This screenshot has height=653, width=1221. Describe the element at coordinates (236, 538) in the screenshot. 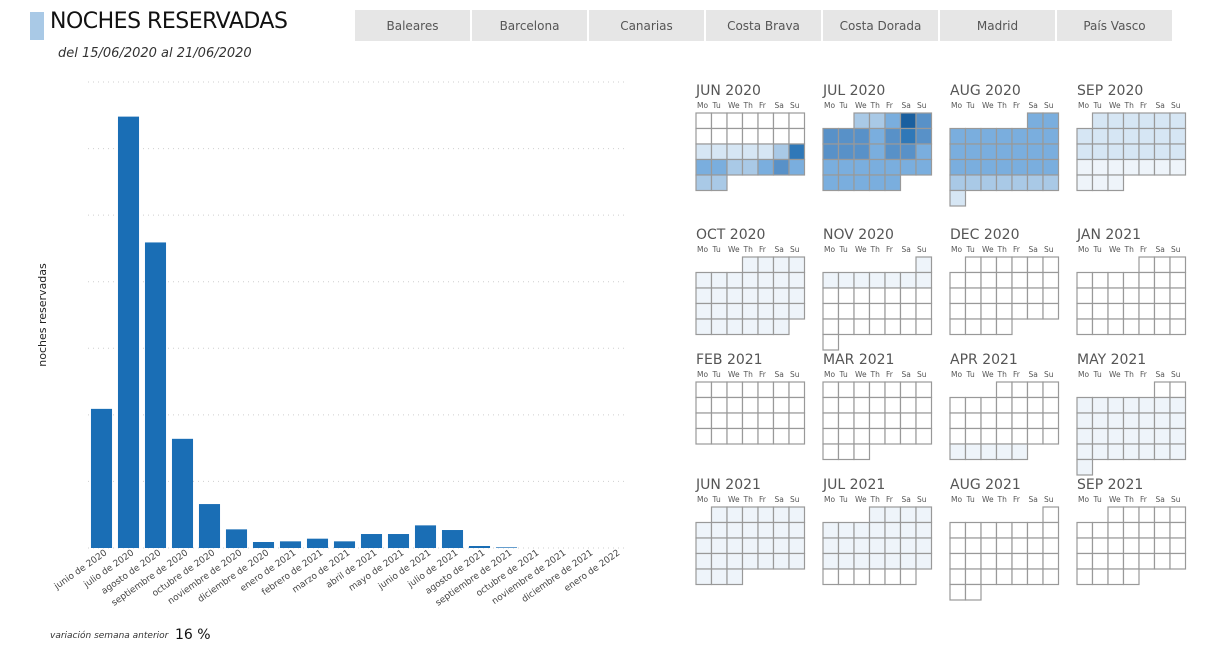

I see `bar-noviembre-de-2020` at that location.